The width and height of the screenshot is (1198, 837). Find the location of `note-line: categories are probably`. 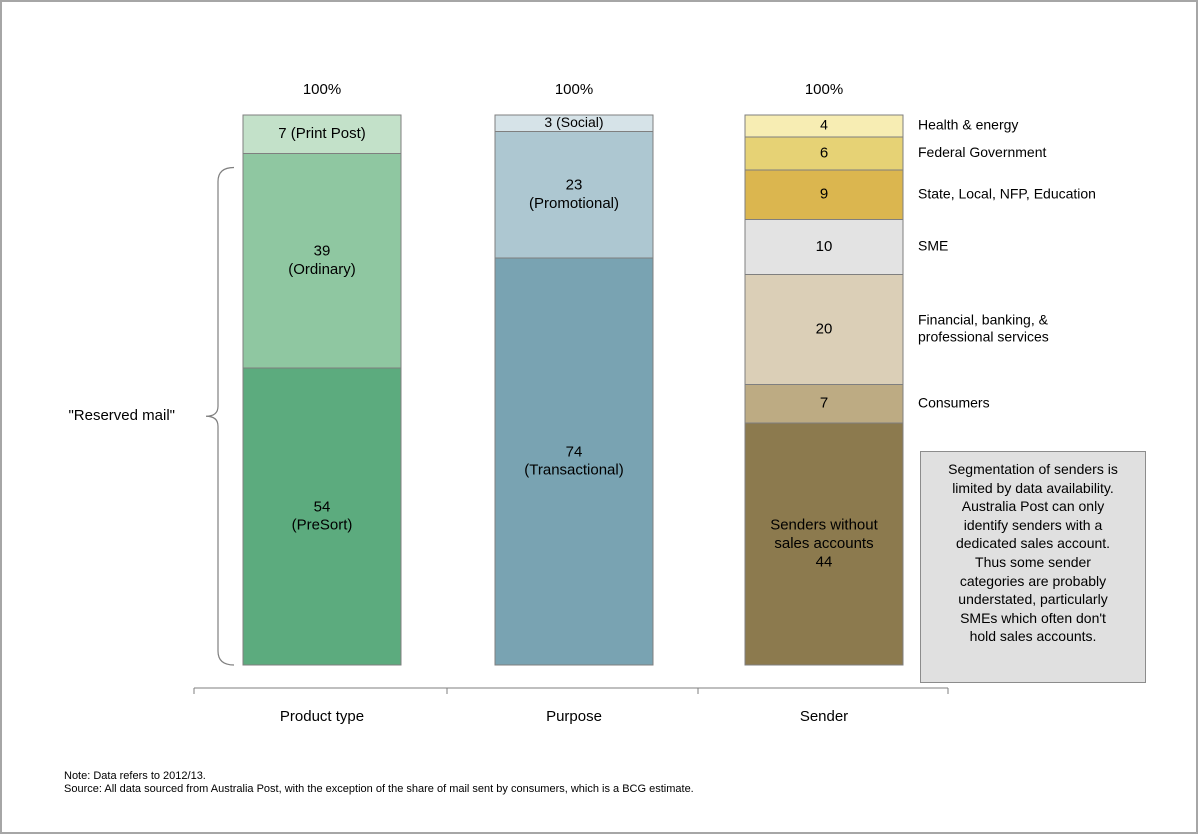

note-line: categories are probably is located at coordinates (1033, 580).